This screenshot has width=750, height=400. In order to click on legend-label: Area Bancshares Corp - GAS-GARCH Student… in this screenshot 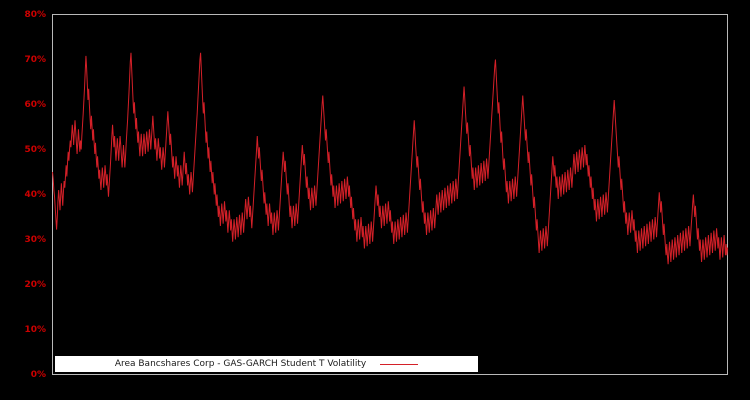, I will do `click(240, 363)`.